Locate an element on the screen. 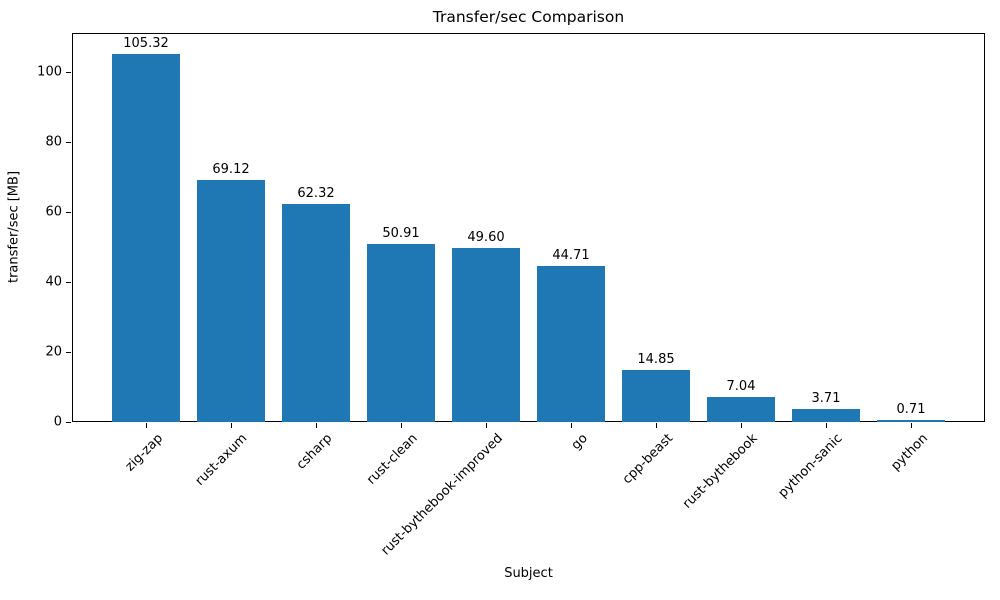  y-tick-label: 40 is located at coordinates (53, 282).